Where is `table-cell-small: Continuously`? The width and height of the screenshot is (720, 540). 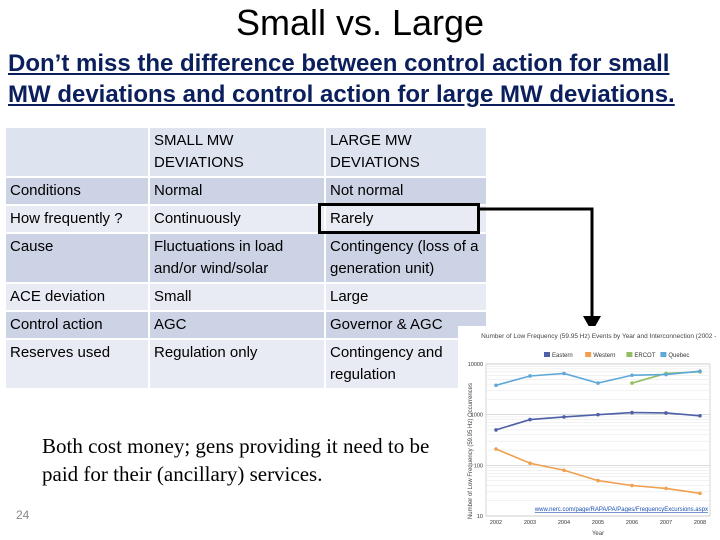 table-cell-small: Continuously is located at coordinates (237, 219).